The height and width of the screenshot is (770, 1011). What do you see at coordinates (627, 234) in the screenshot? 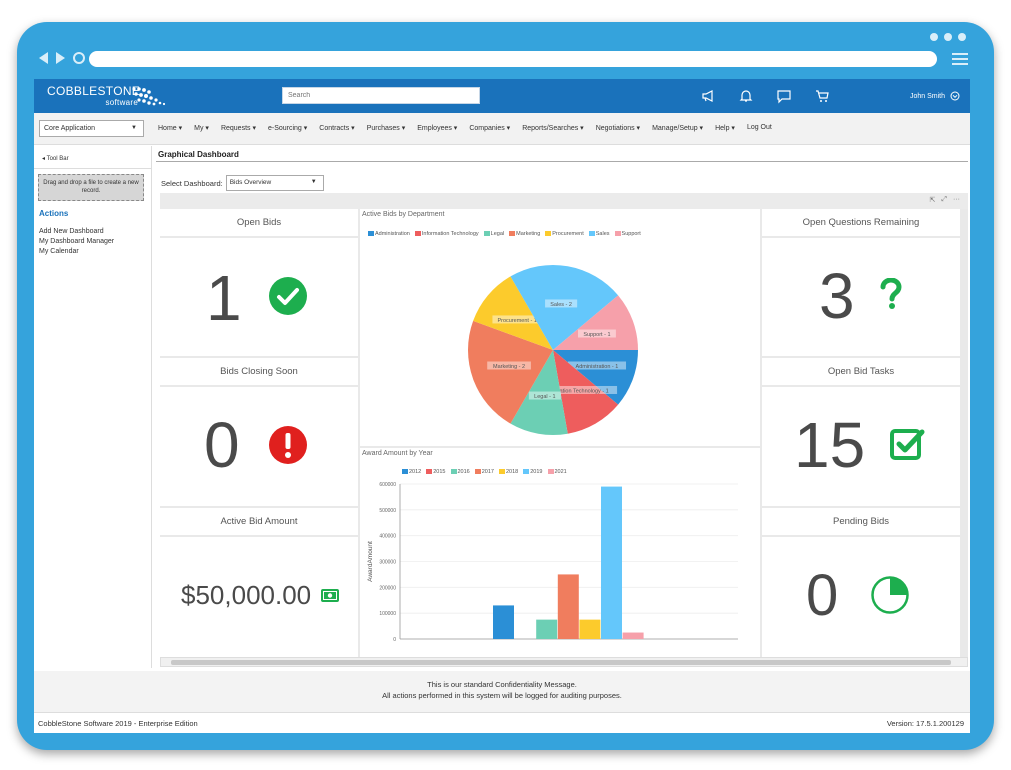
I see `pie-legend-item: Support` at bounding box center [627, 234].